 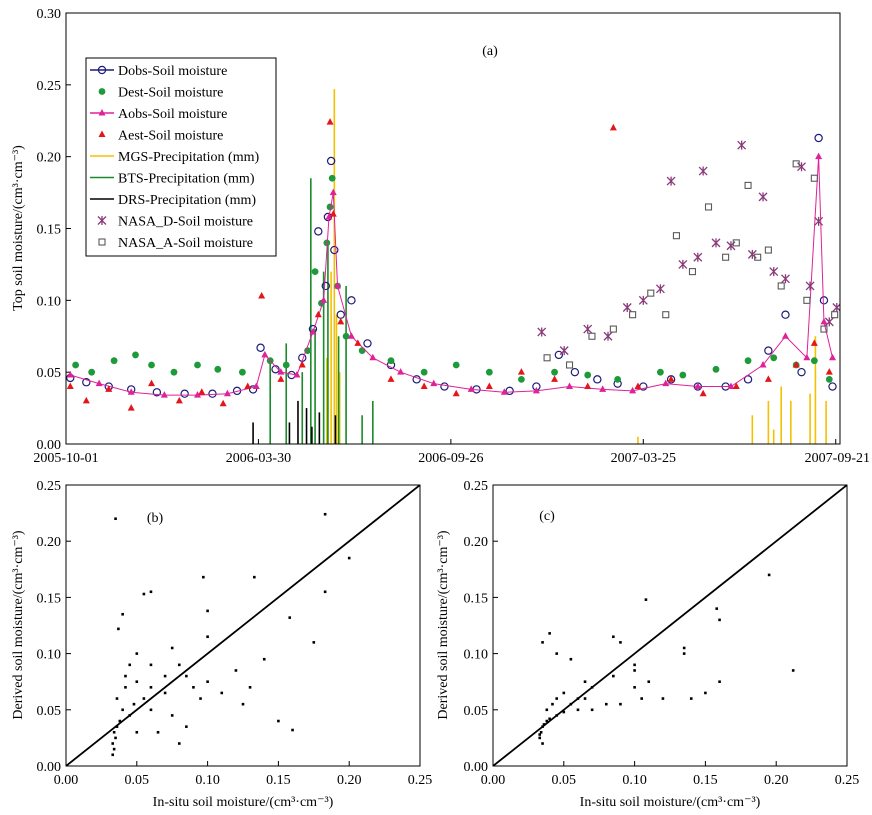 I want to click on x-tick-label: 0.20, so click(x=776, y=780).